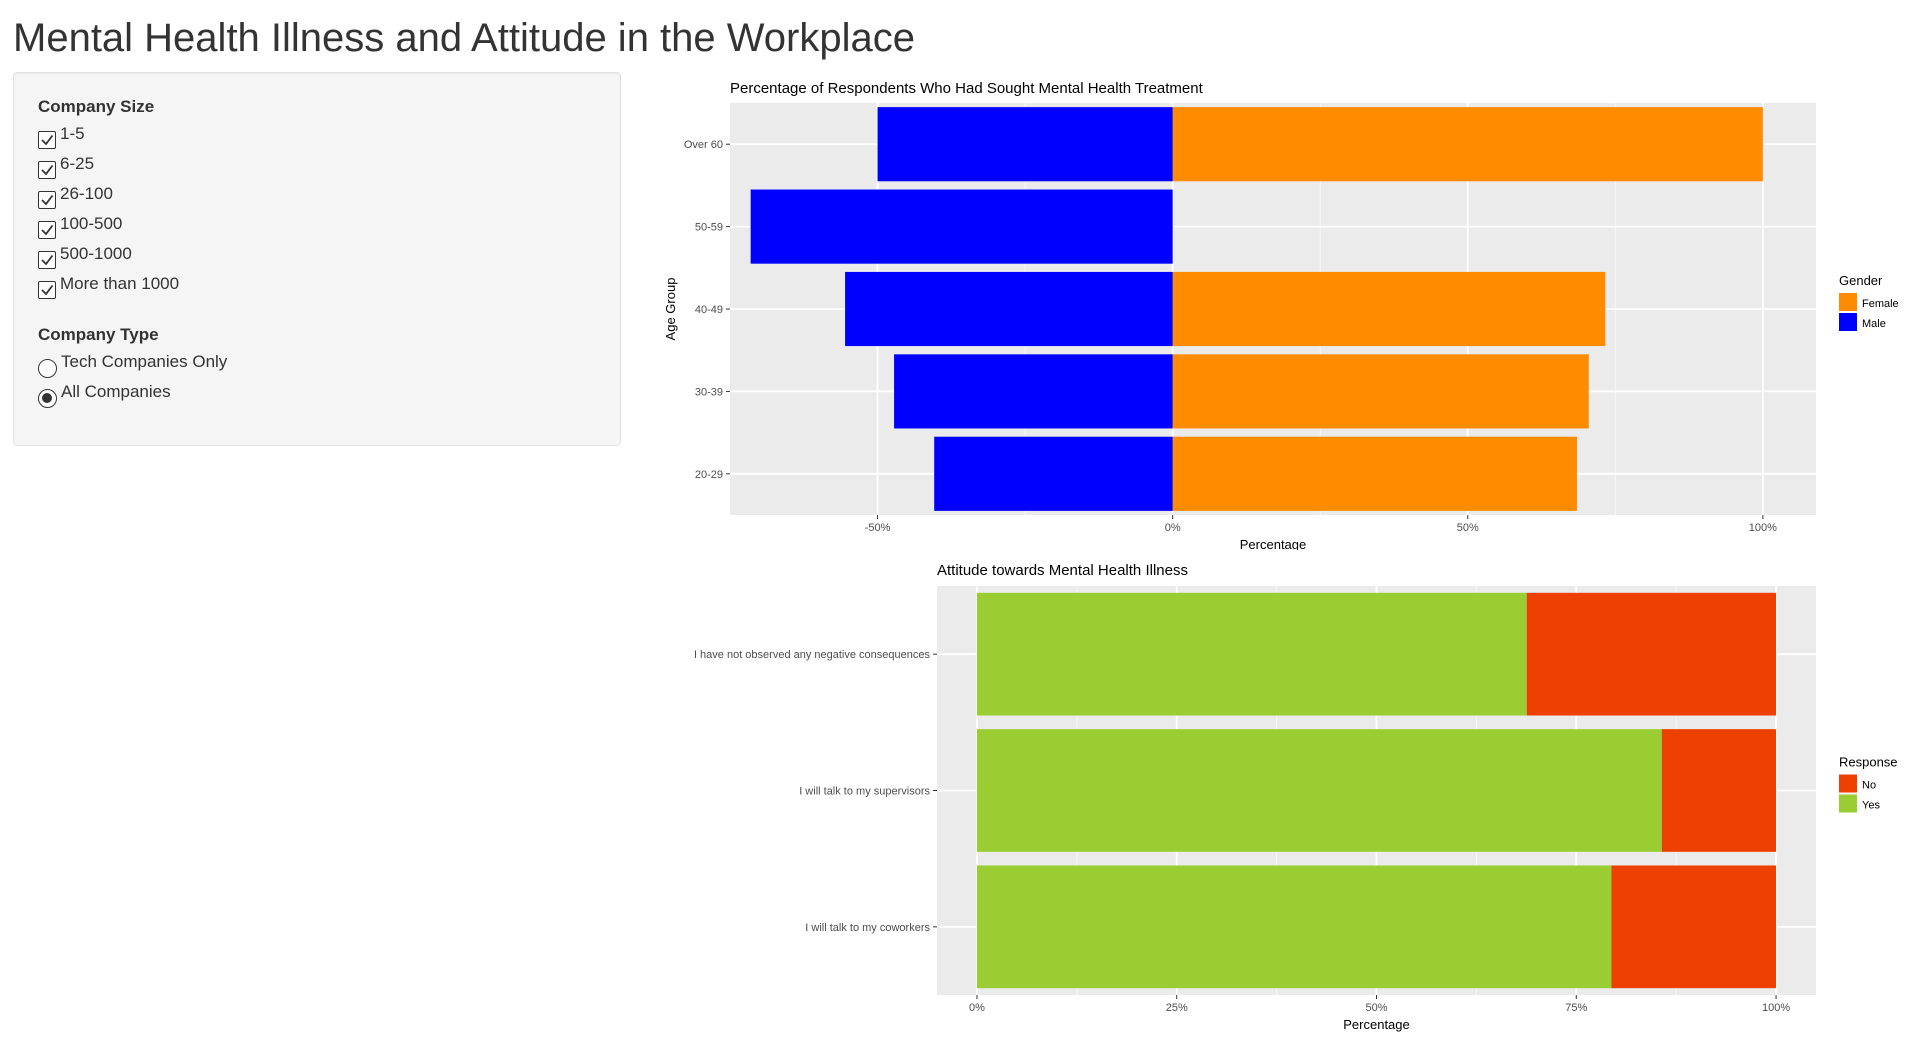  I want to click on legend-label: Yes, so click(1871, 806).